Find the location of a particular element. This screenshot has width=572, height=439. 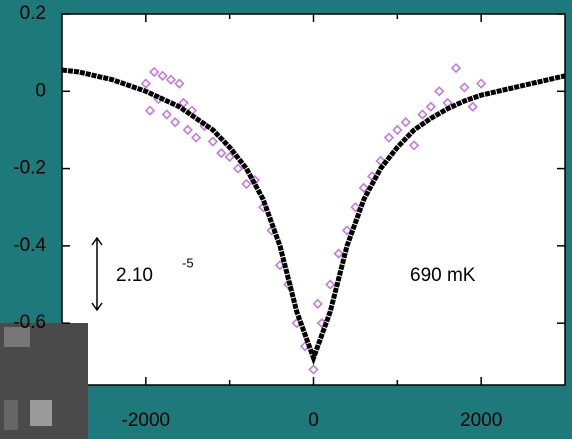

scale-label: 2.10 is located at coordinates (134, 275).